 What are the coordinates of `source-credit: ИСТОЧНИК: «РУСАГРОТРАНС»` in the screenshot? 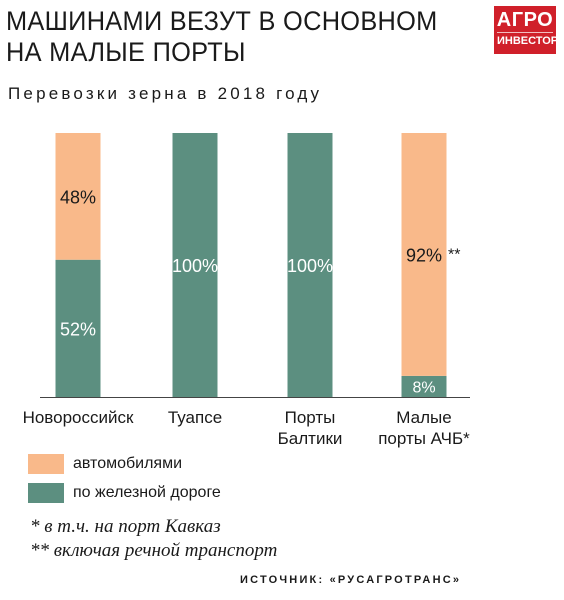 It's located at (351, 580).